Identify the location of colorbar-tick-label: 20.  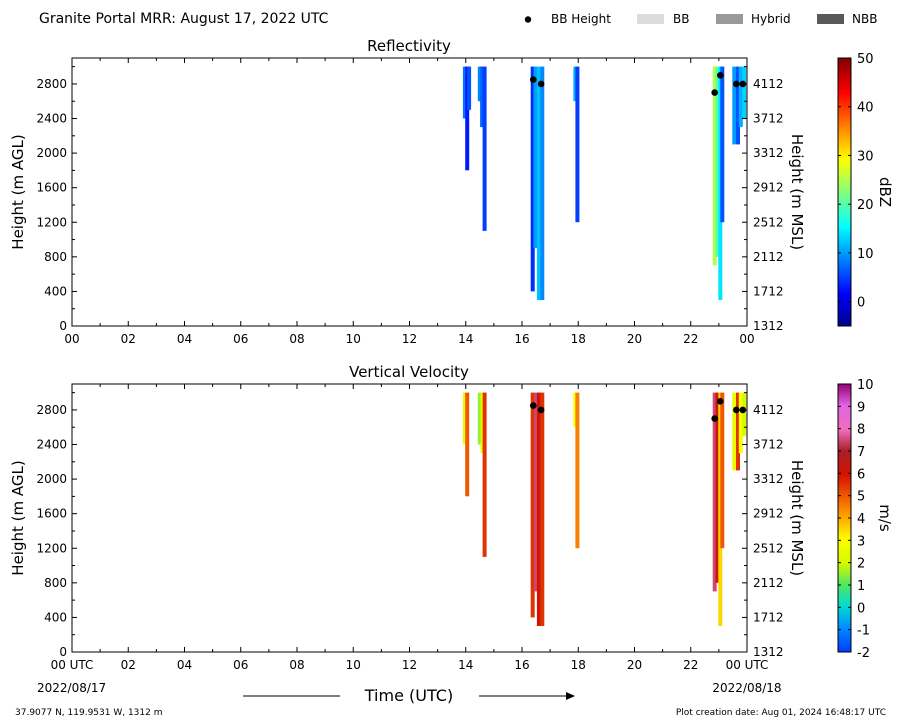
(865, 205).